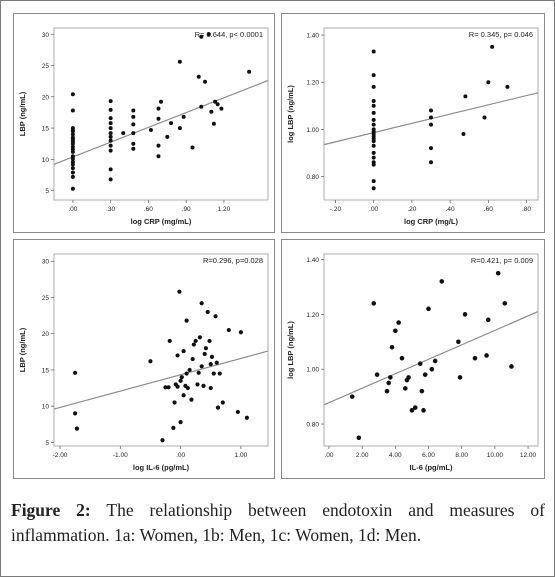 This screenshot has width=555, height=577. I want to click on x-tick-label-1d: 10.00, so click(495, 455).